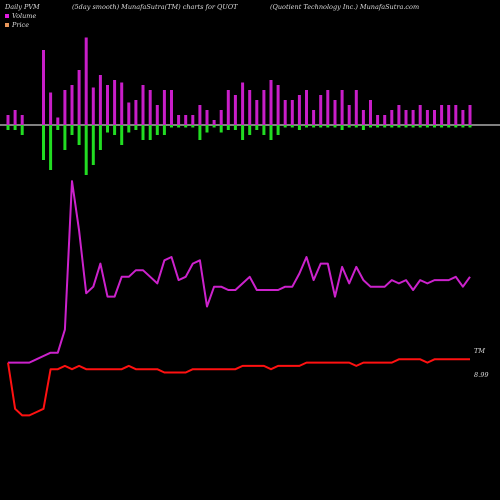 Image resolution: width=500 pixels, height=500 pixels. I want to click on chart-header-left: Daily PVM, so click(22, 7).